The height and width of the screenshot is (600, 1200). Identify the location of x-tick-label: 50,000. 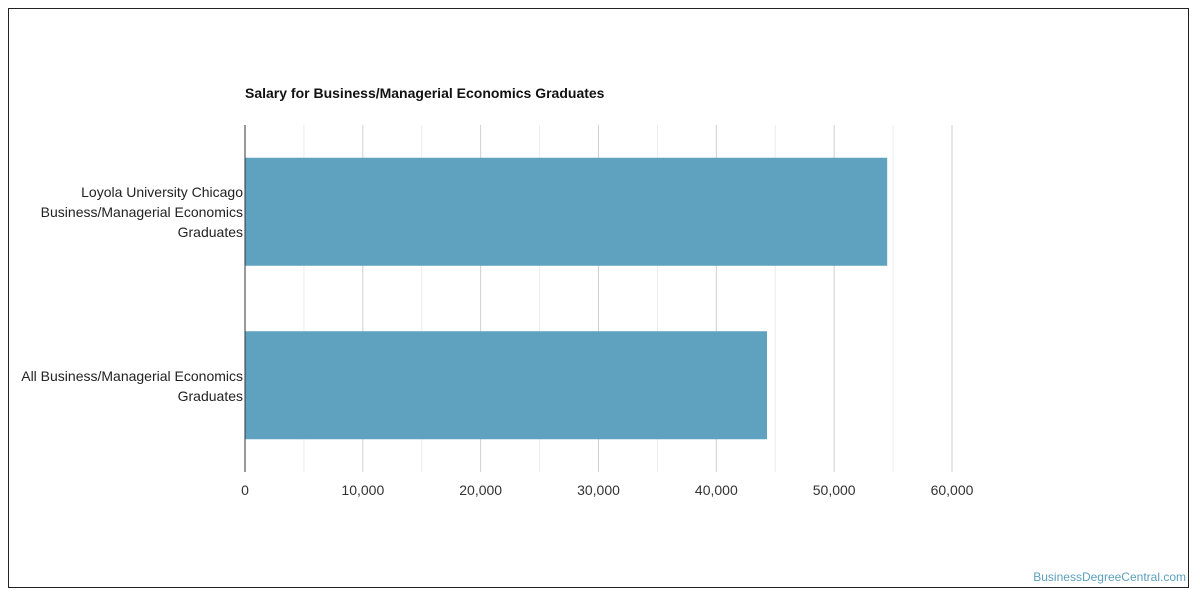
(834, 490).